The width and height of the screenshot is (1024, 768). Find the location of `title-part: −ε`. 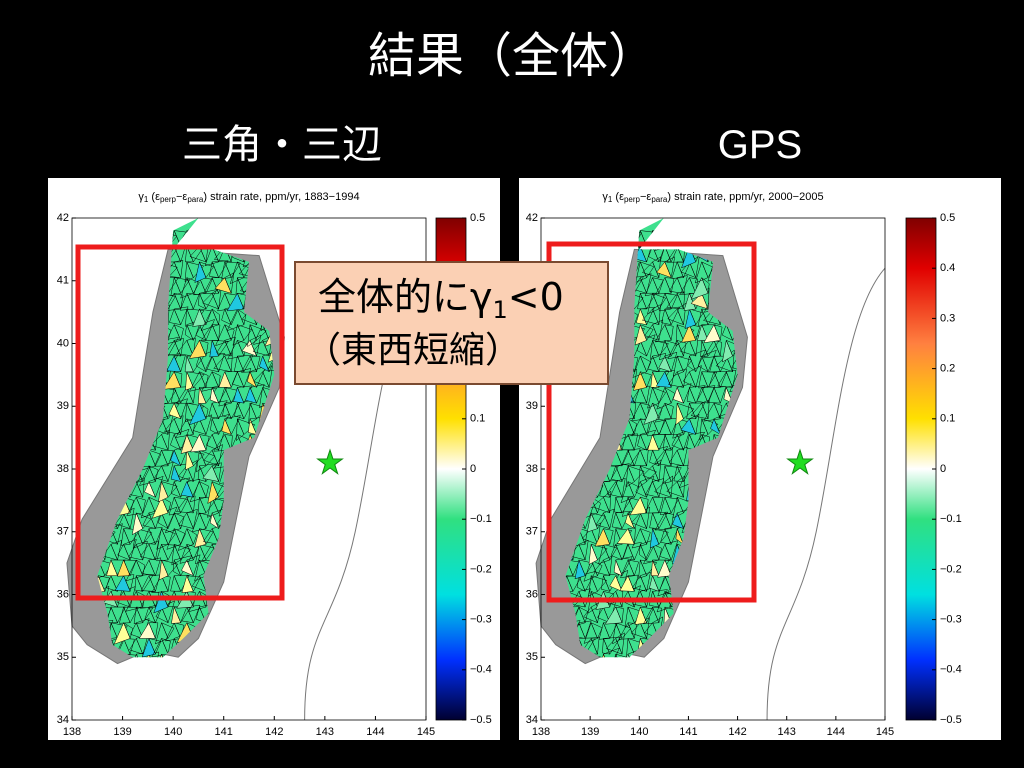

title-part: −ε is located at coordinates (181, 197).